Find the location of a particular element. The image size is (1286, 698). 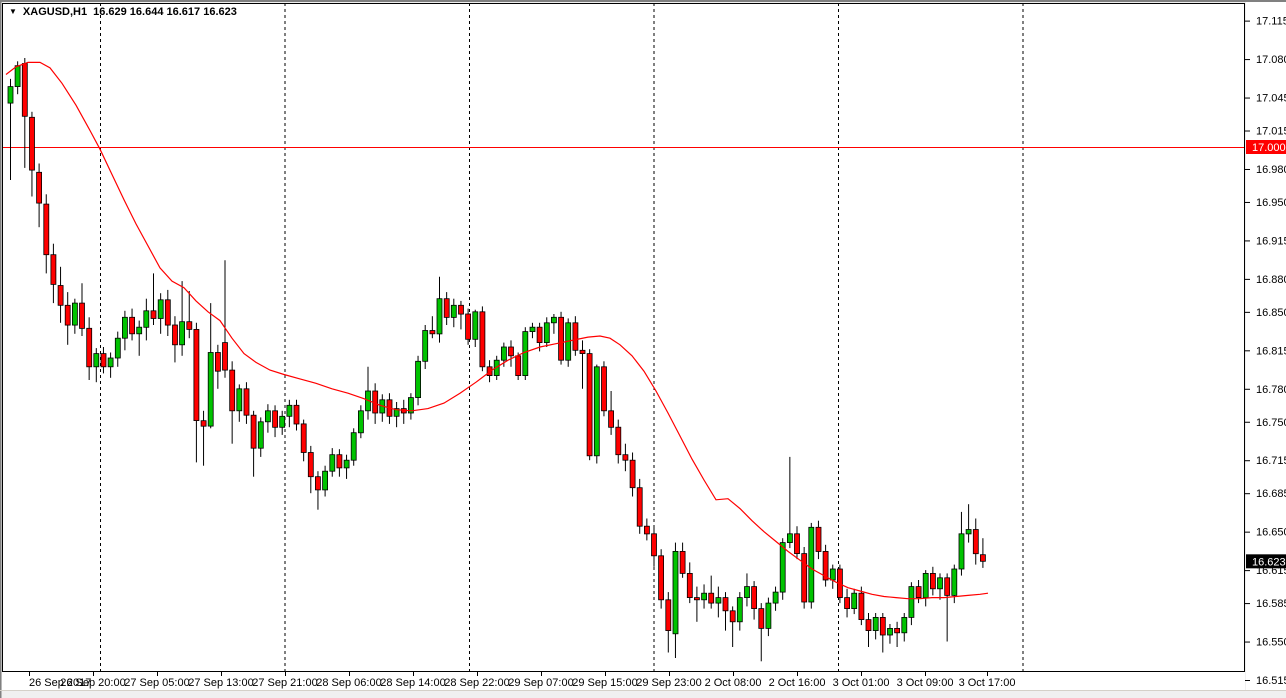

symbol-period-label: XAGUSD,H1 is located at coordinates (55, 12).